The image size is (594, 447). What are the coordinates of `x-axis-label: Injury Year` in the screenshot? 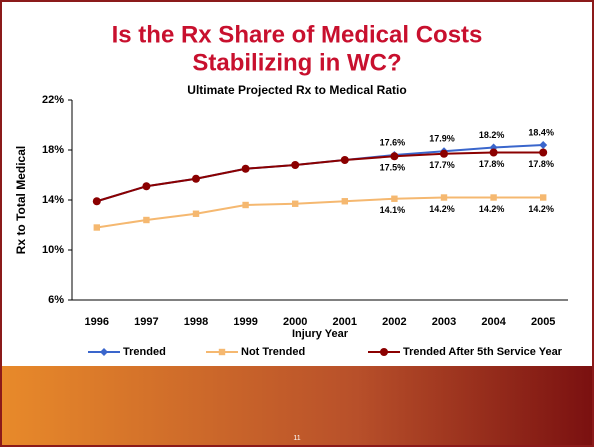 It's located at (320, 334).